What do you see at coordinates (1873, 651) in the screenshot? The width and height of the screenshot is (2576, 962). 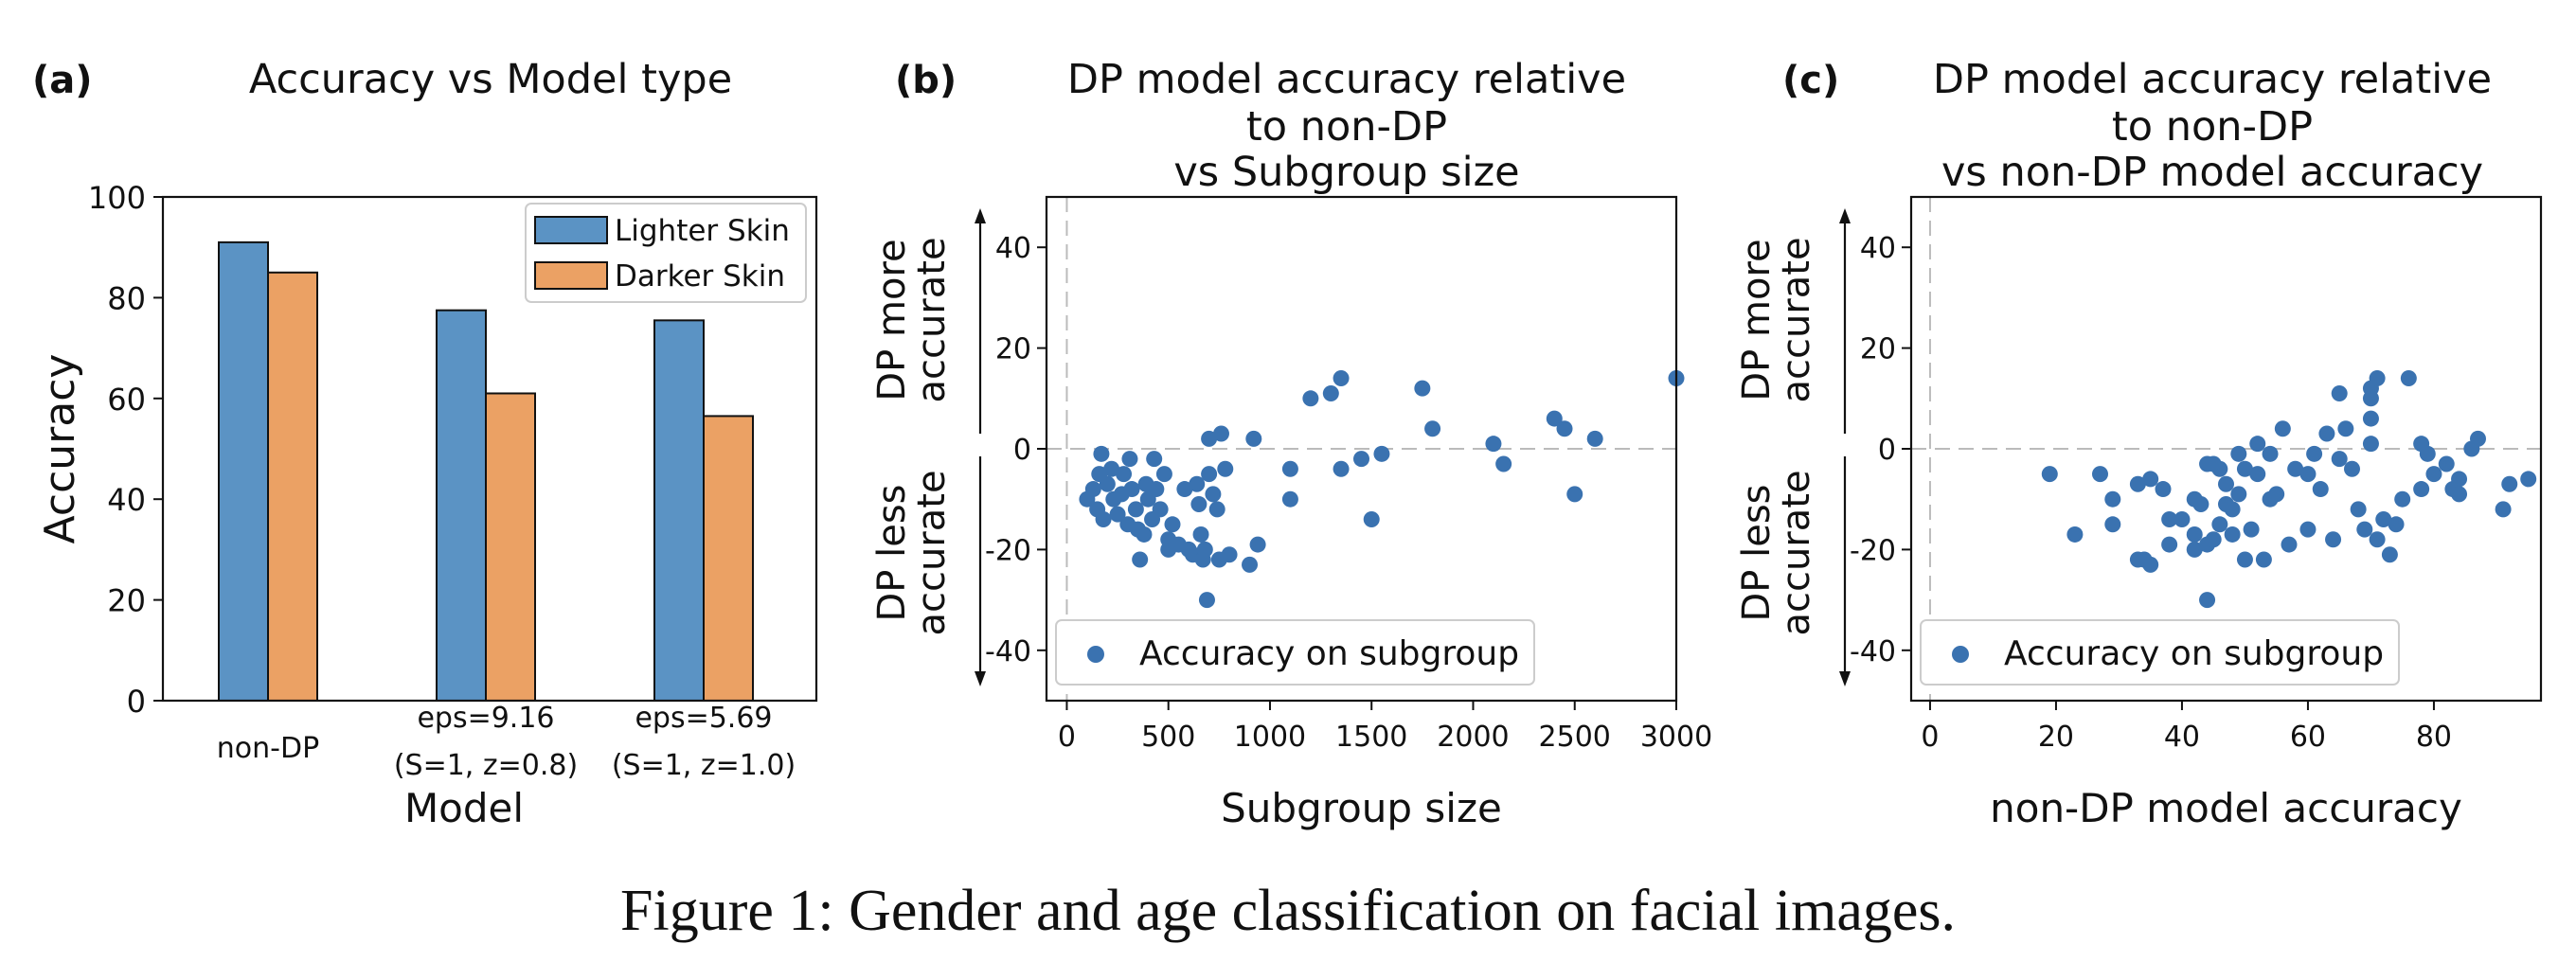 I see `y-tick-label: -40` at bounding box center [1873, 651].